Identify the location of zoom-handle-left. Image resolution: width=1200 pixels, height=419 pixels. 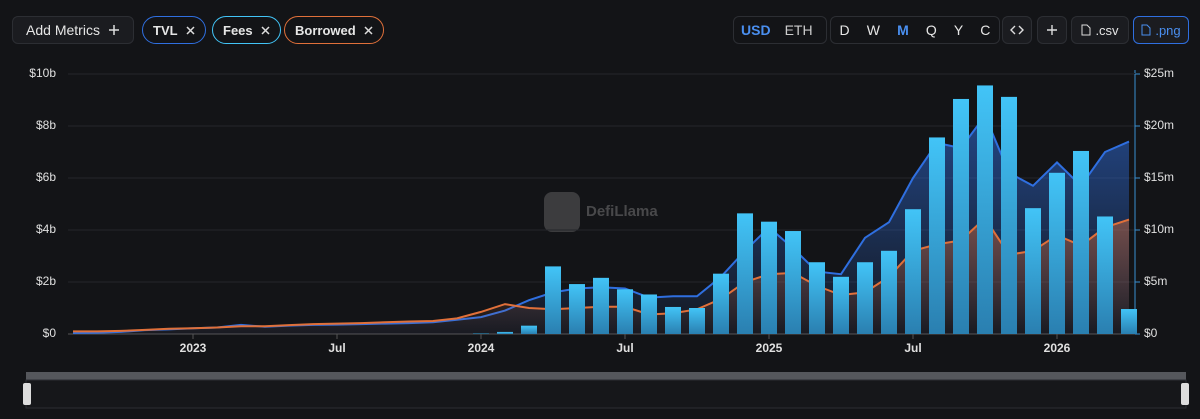
(27, 394).